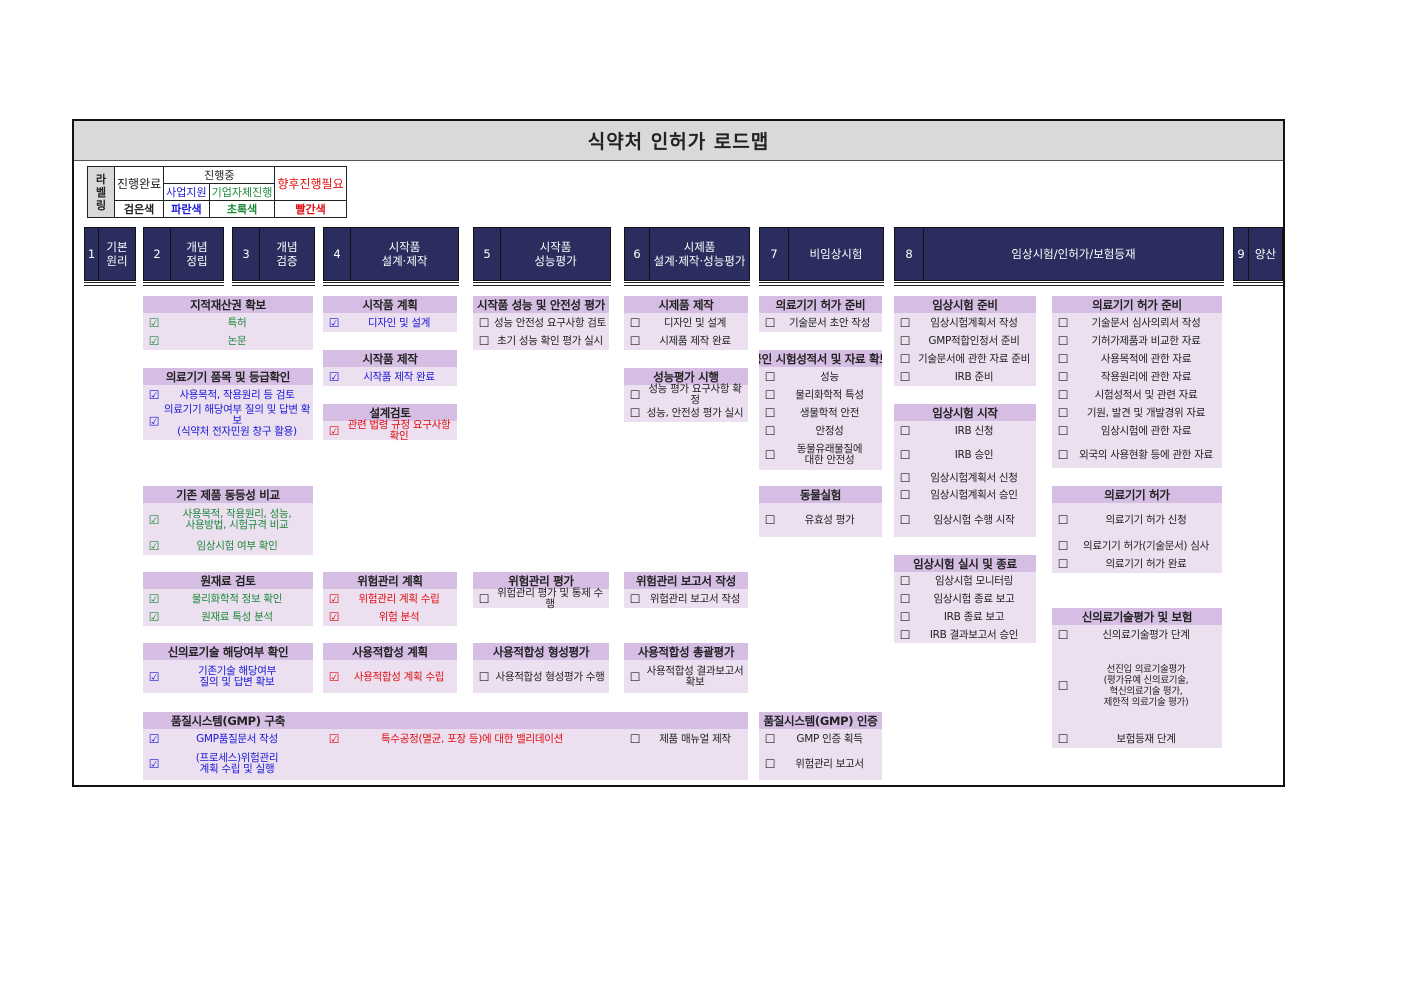 This screenshot has width=1403, height=992. What do you see at coordinates (974, 598) in the screenshot?
I see `task-item-text: 임상시험 종료 보고` at bounding box center [974, 598].